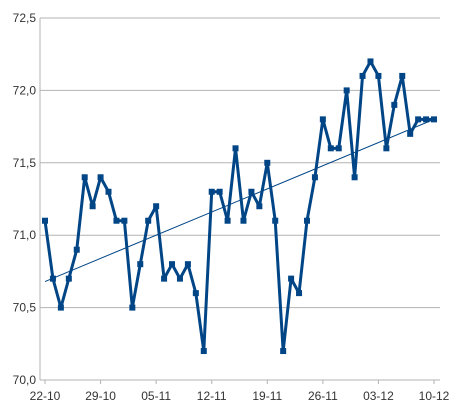 The height and width of the screenshot is (412, 457). What do you see at coordinates (25, 90) in the screenshot?
I see `y-tick-label: 72,0` at bounding box center [25, 90].